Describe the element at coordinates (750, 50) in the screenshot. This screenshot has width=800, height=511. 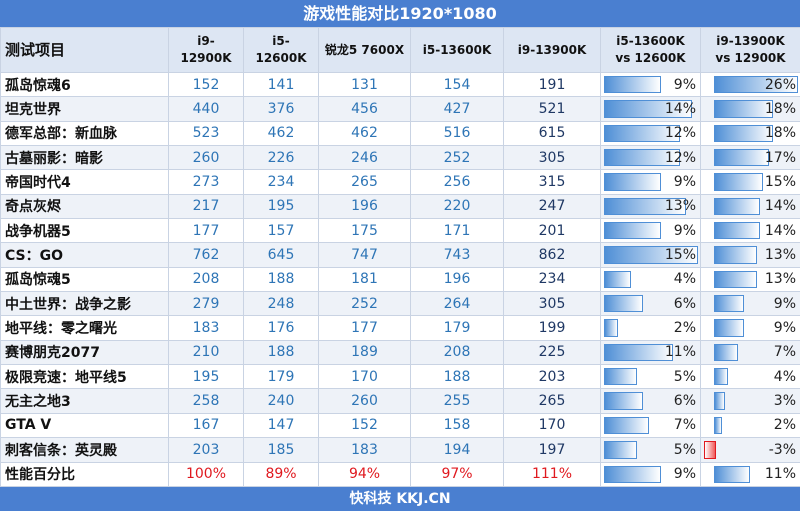
I see `header-cell: i9-13900K vs 12900K` at that location.